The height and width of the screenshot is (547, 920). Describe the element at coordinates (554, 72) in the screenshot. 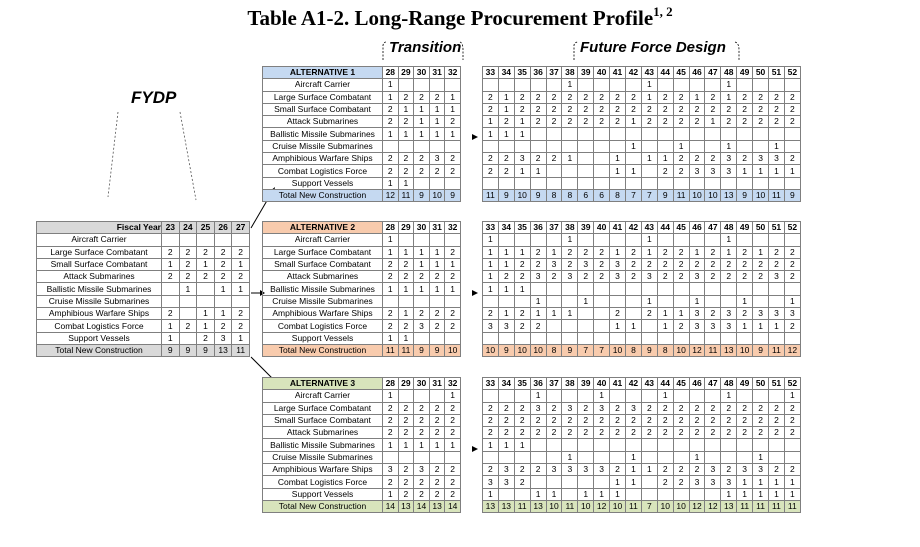

I see `year-header: 37` at that location.